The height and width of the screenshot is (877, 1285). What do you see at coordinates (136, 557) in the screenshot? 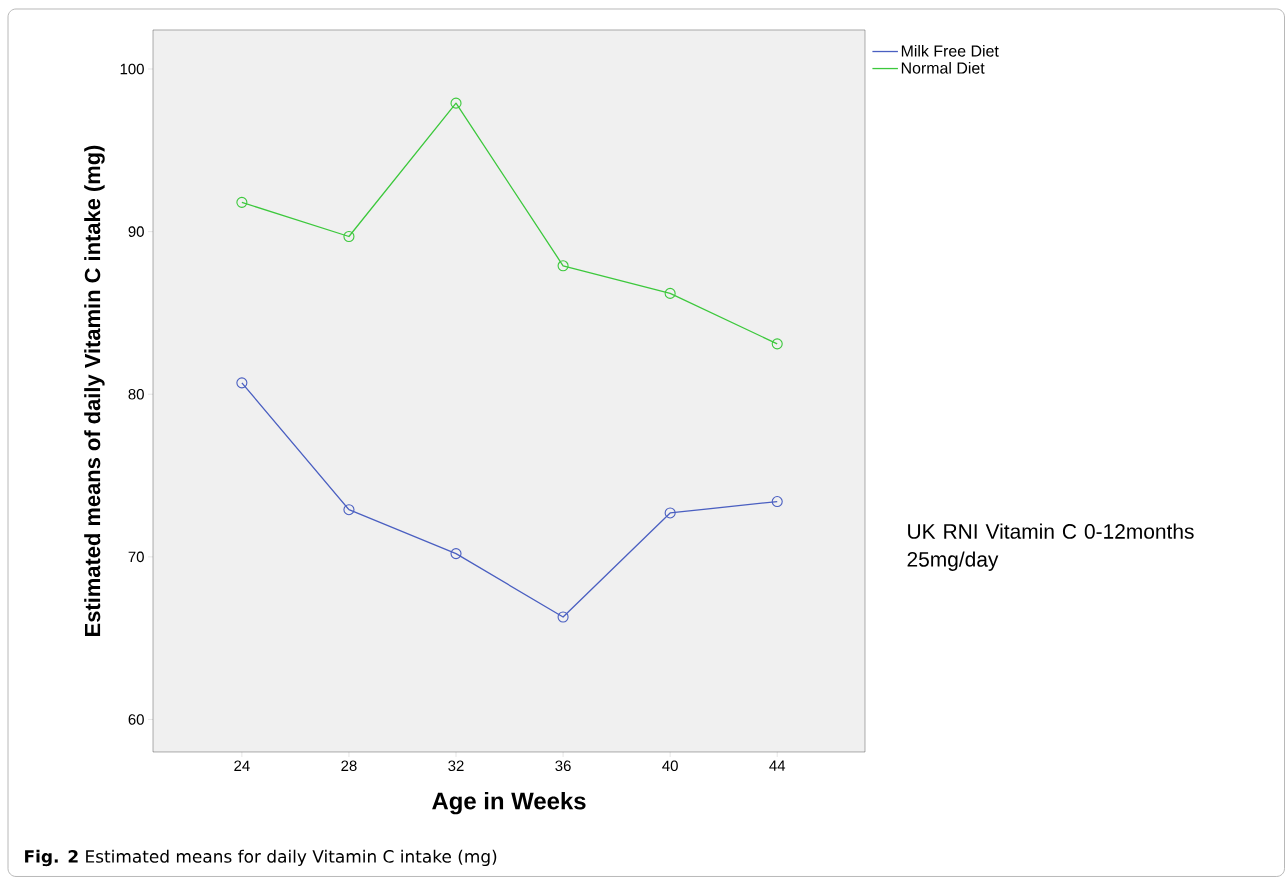
I see `y-tick-label: 70` at bounding box center [136, 557].